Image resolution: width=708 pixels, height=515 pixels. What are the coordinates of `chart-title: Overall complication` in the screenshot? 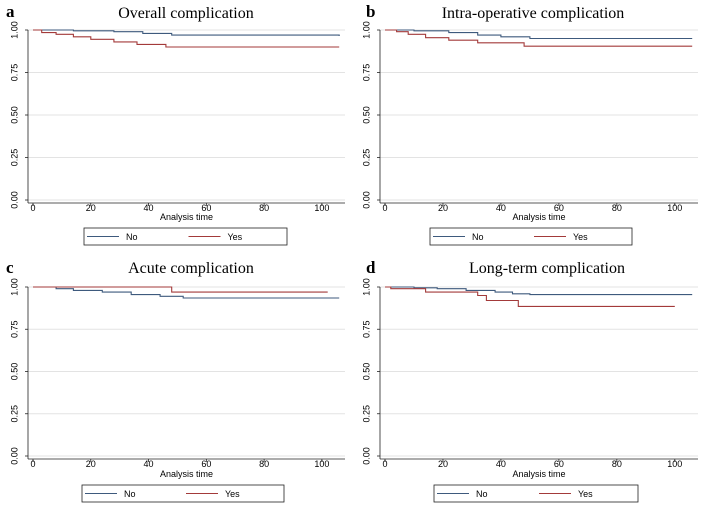 It's located at (186, 13).